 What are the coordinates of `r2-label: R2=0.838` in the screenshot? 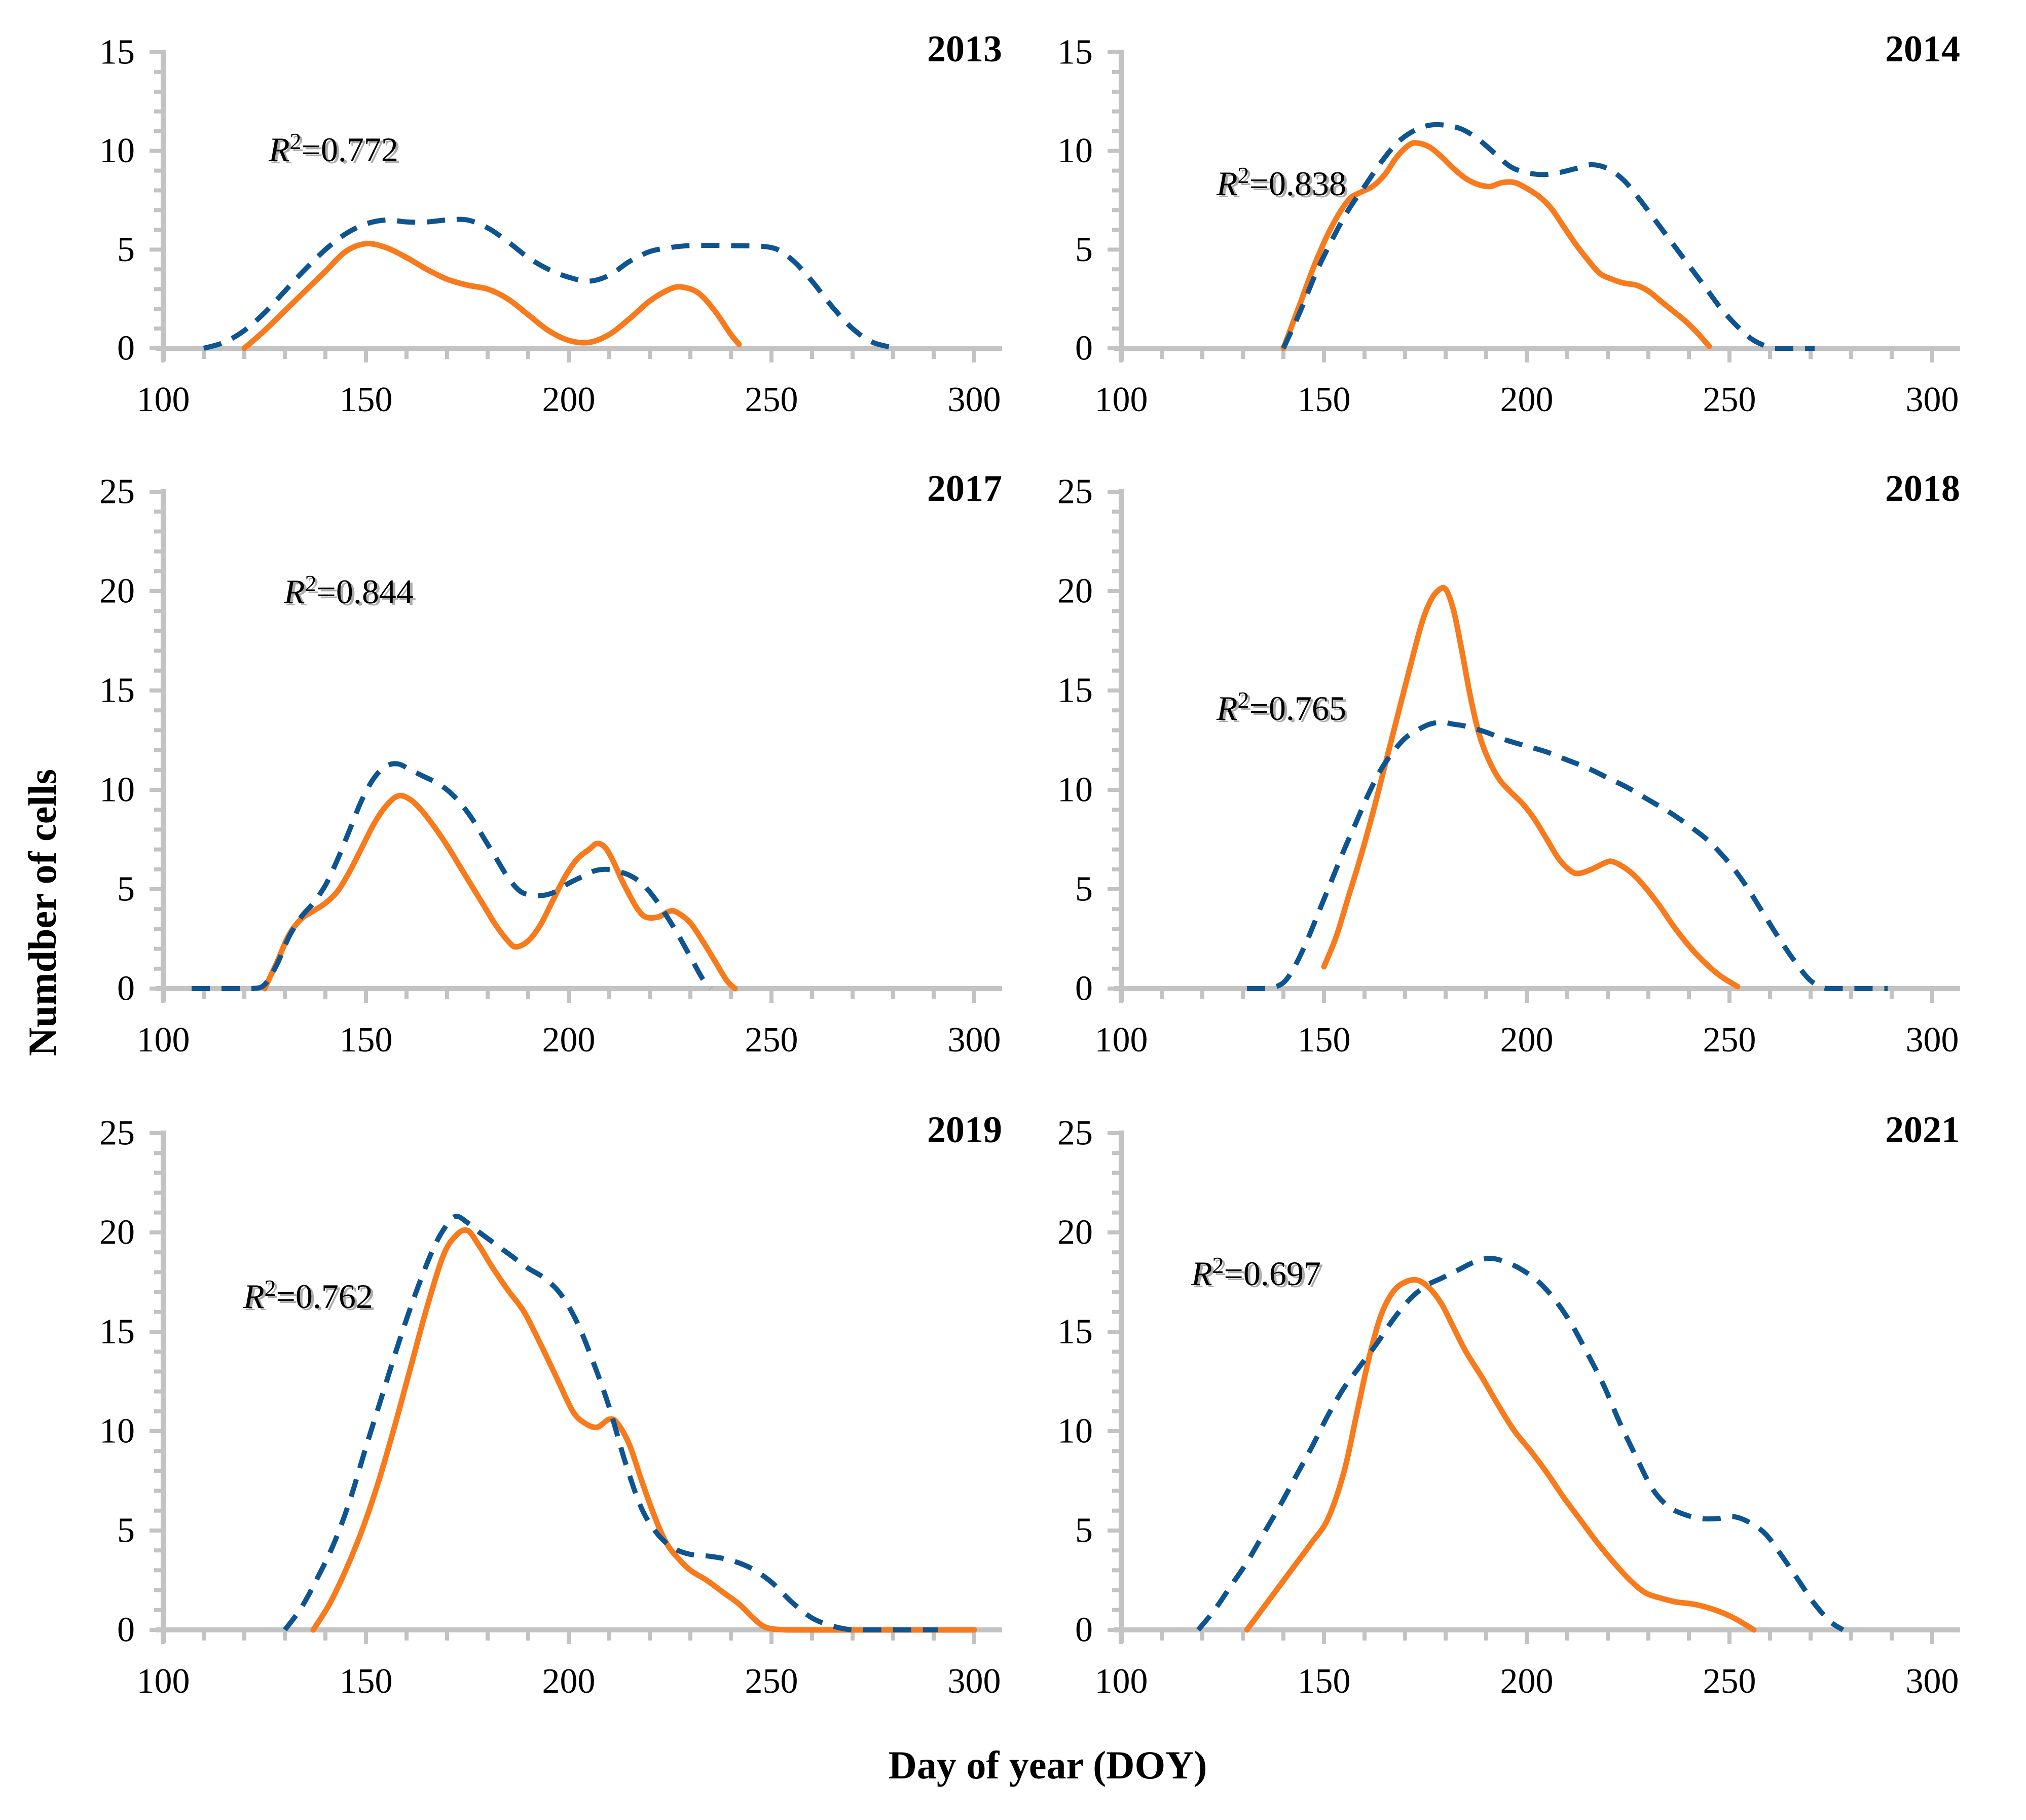 It's located at (1281, 183).